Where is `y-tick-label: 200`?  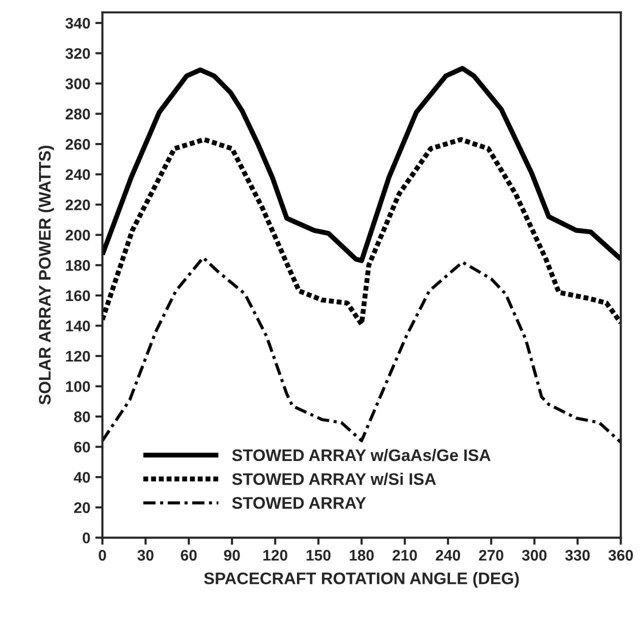
y-tick-label: 200 is located at coordinates (78, 235).